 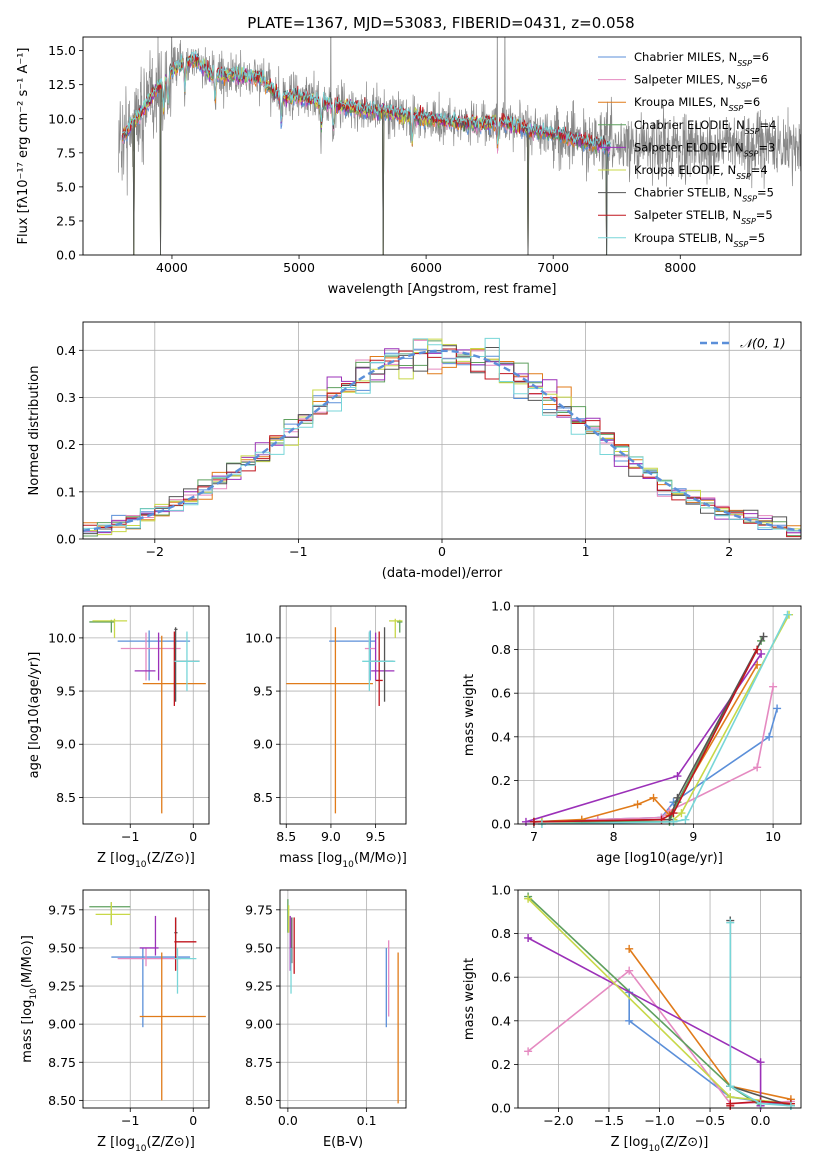 What do you see at coordinates (697, 104) in the screenshot?
I see `legend-label: Kroupa MILES, NSSP=6` at bounding box center [697, 104].